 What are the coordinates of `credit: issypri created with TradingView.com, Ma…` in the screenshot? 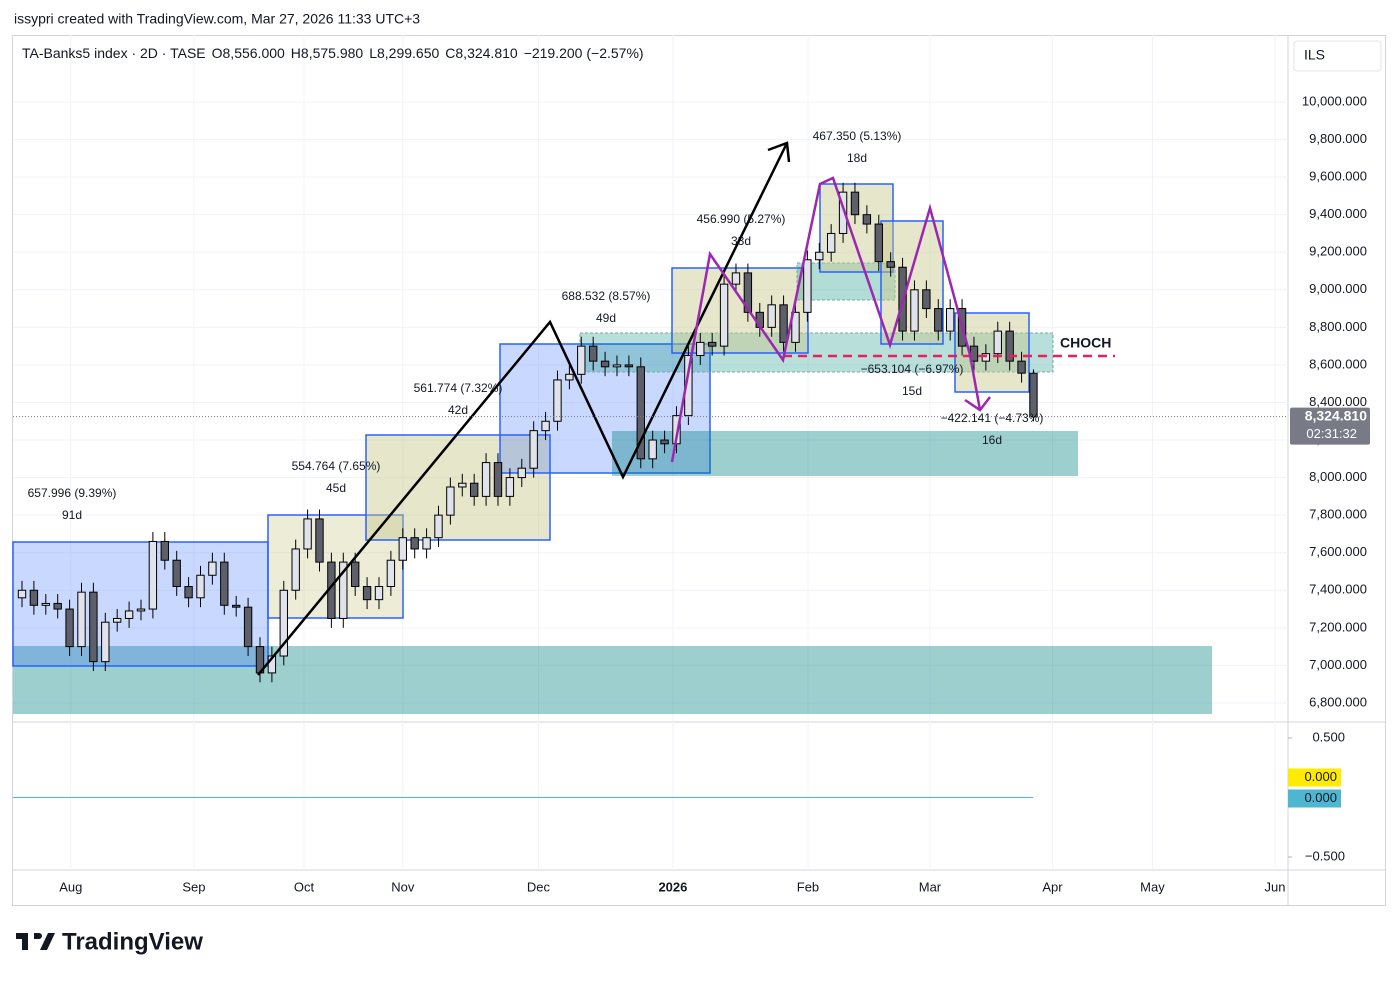 It's located at (217, 19).